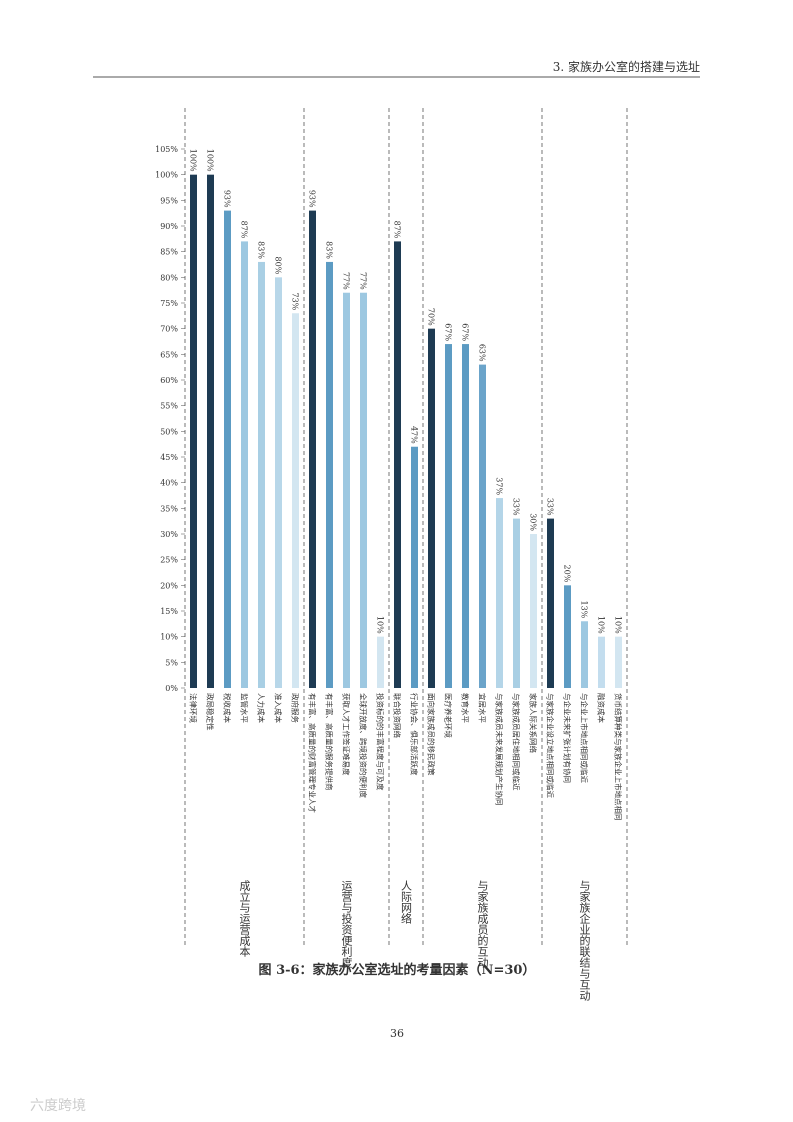 This screenshot has height=1122, width=793. Describe the element at coordinates (398, 715) in the screenshot. I see `category-label: 联合投资网络` at that location.